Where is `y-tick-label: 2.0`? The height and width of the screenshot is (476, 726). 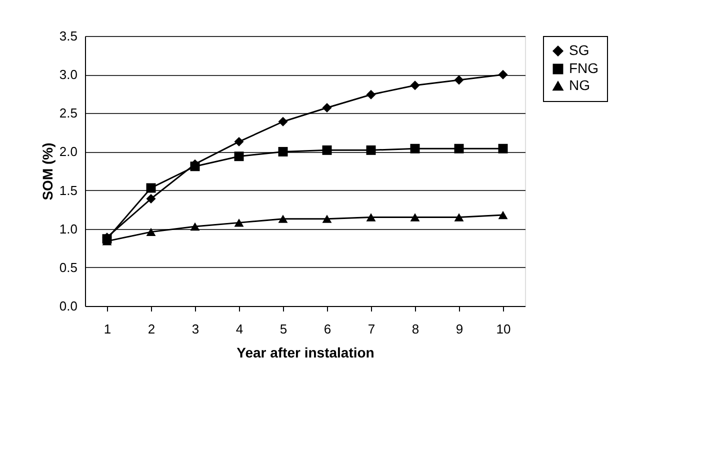 y-tick-label: 2.0 is located at coordinates (68, 152).